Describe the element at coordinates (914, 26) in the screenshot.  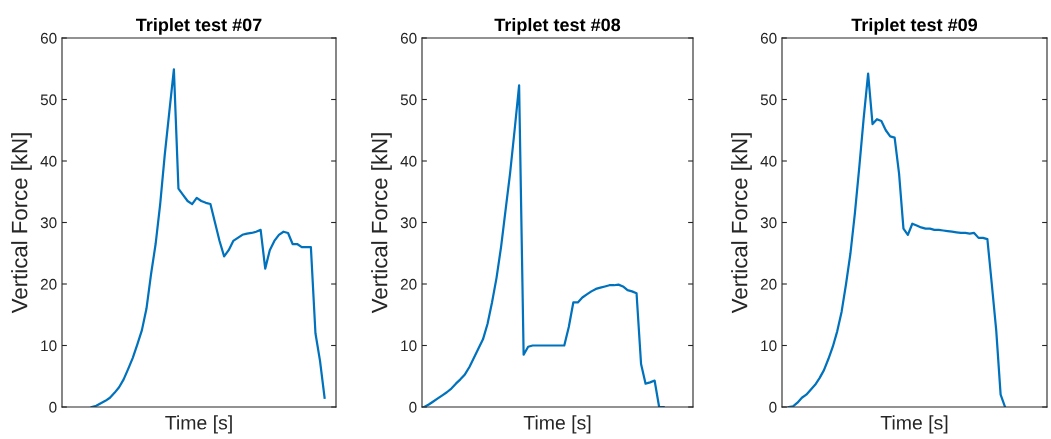
I see `chart-title: Triplet test #09` at that location.